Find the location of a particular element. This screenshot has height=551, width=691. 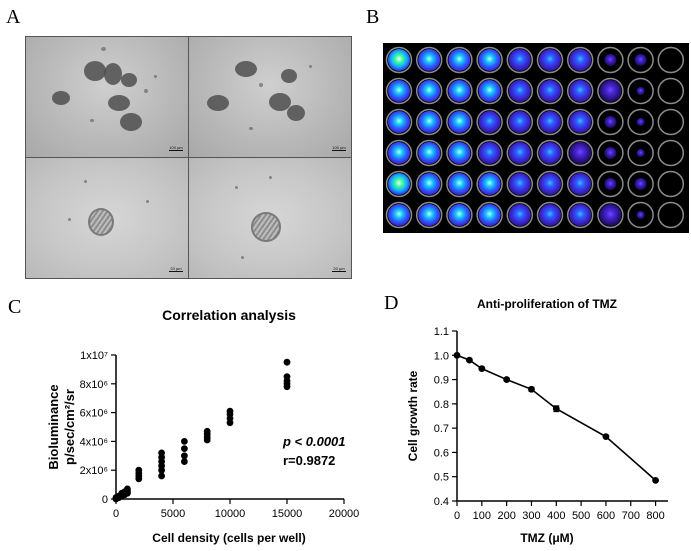

scalebar-bottom-left: 20 µm is located at coordinates (176, 269).